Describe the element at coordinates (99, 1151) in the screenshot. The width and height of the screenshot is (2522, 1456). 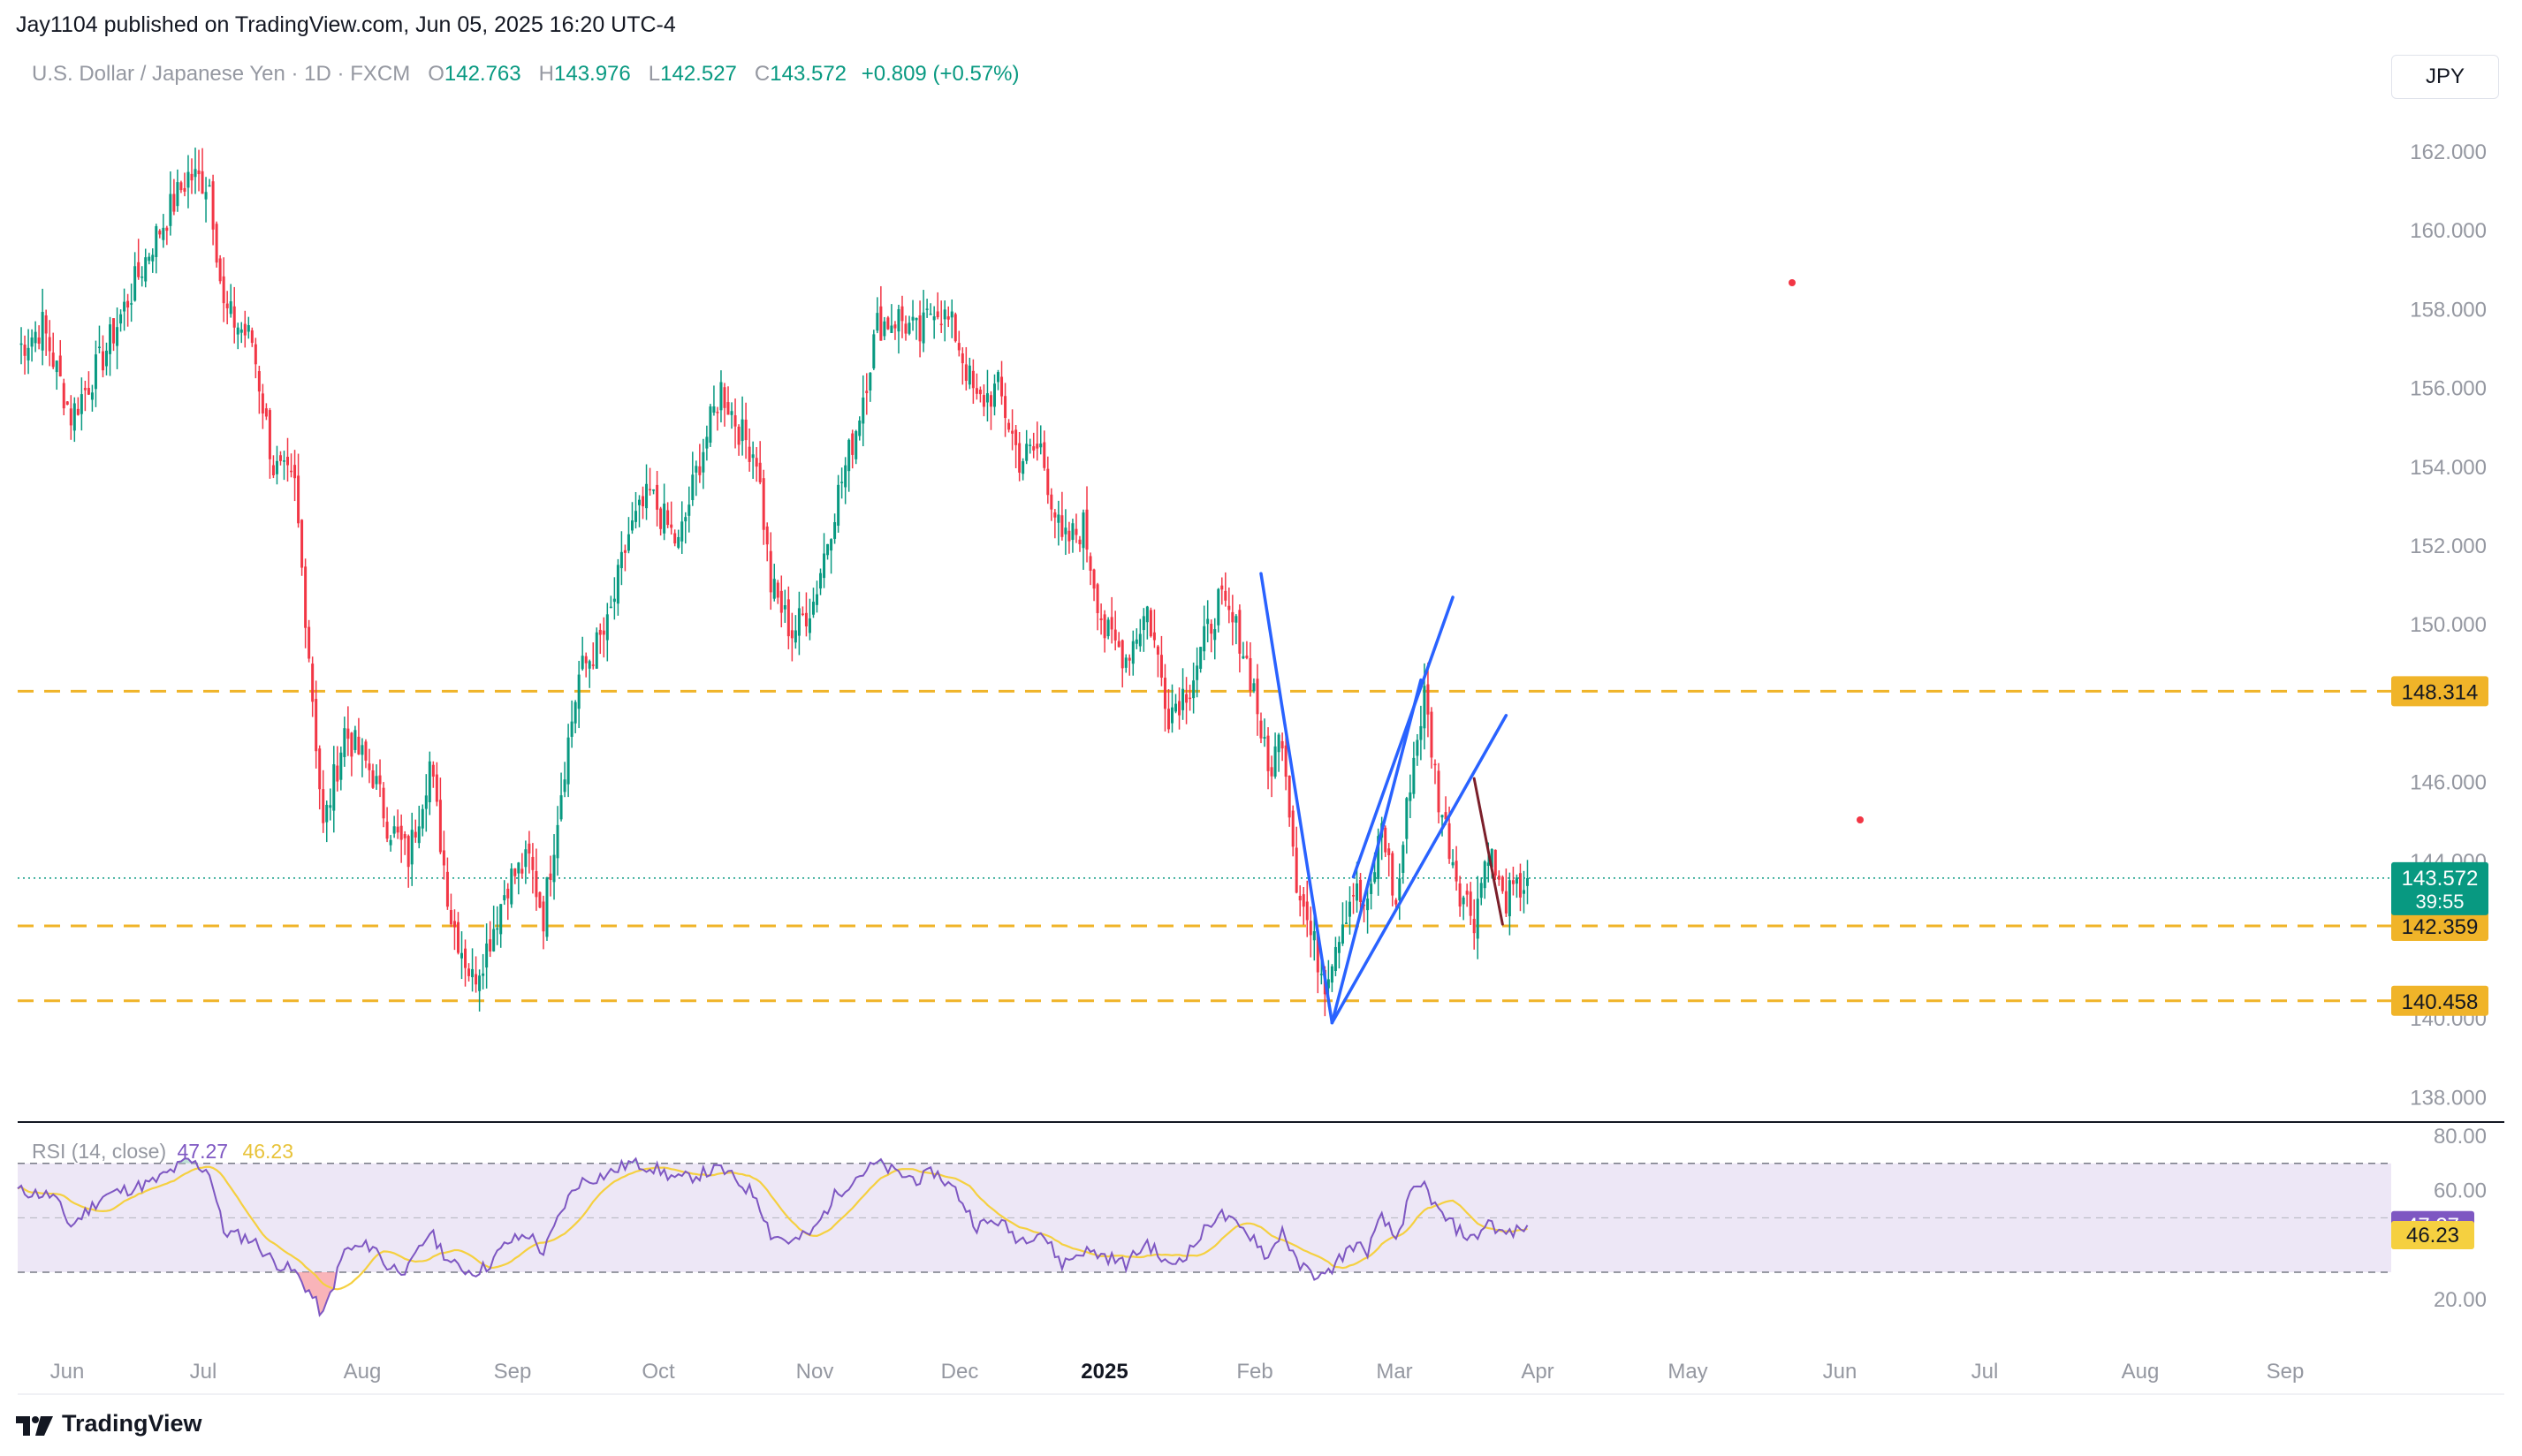
I see `rsi-label: RSI (14, close)` at that location.